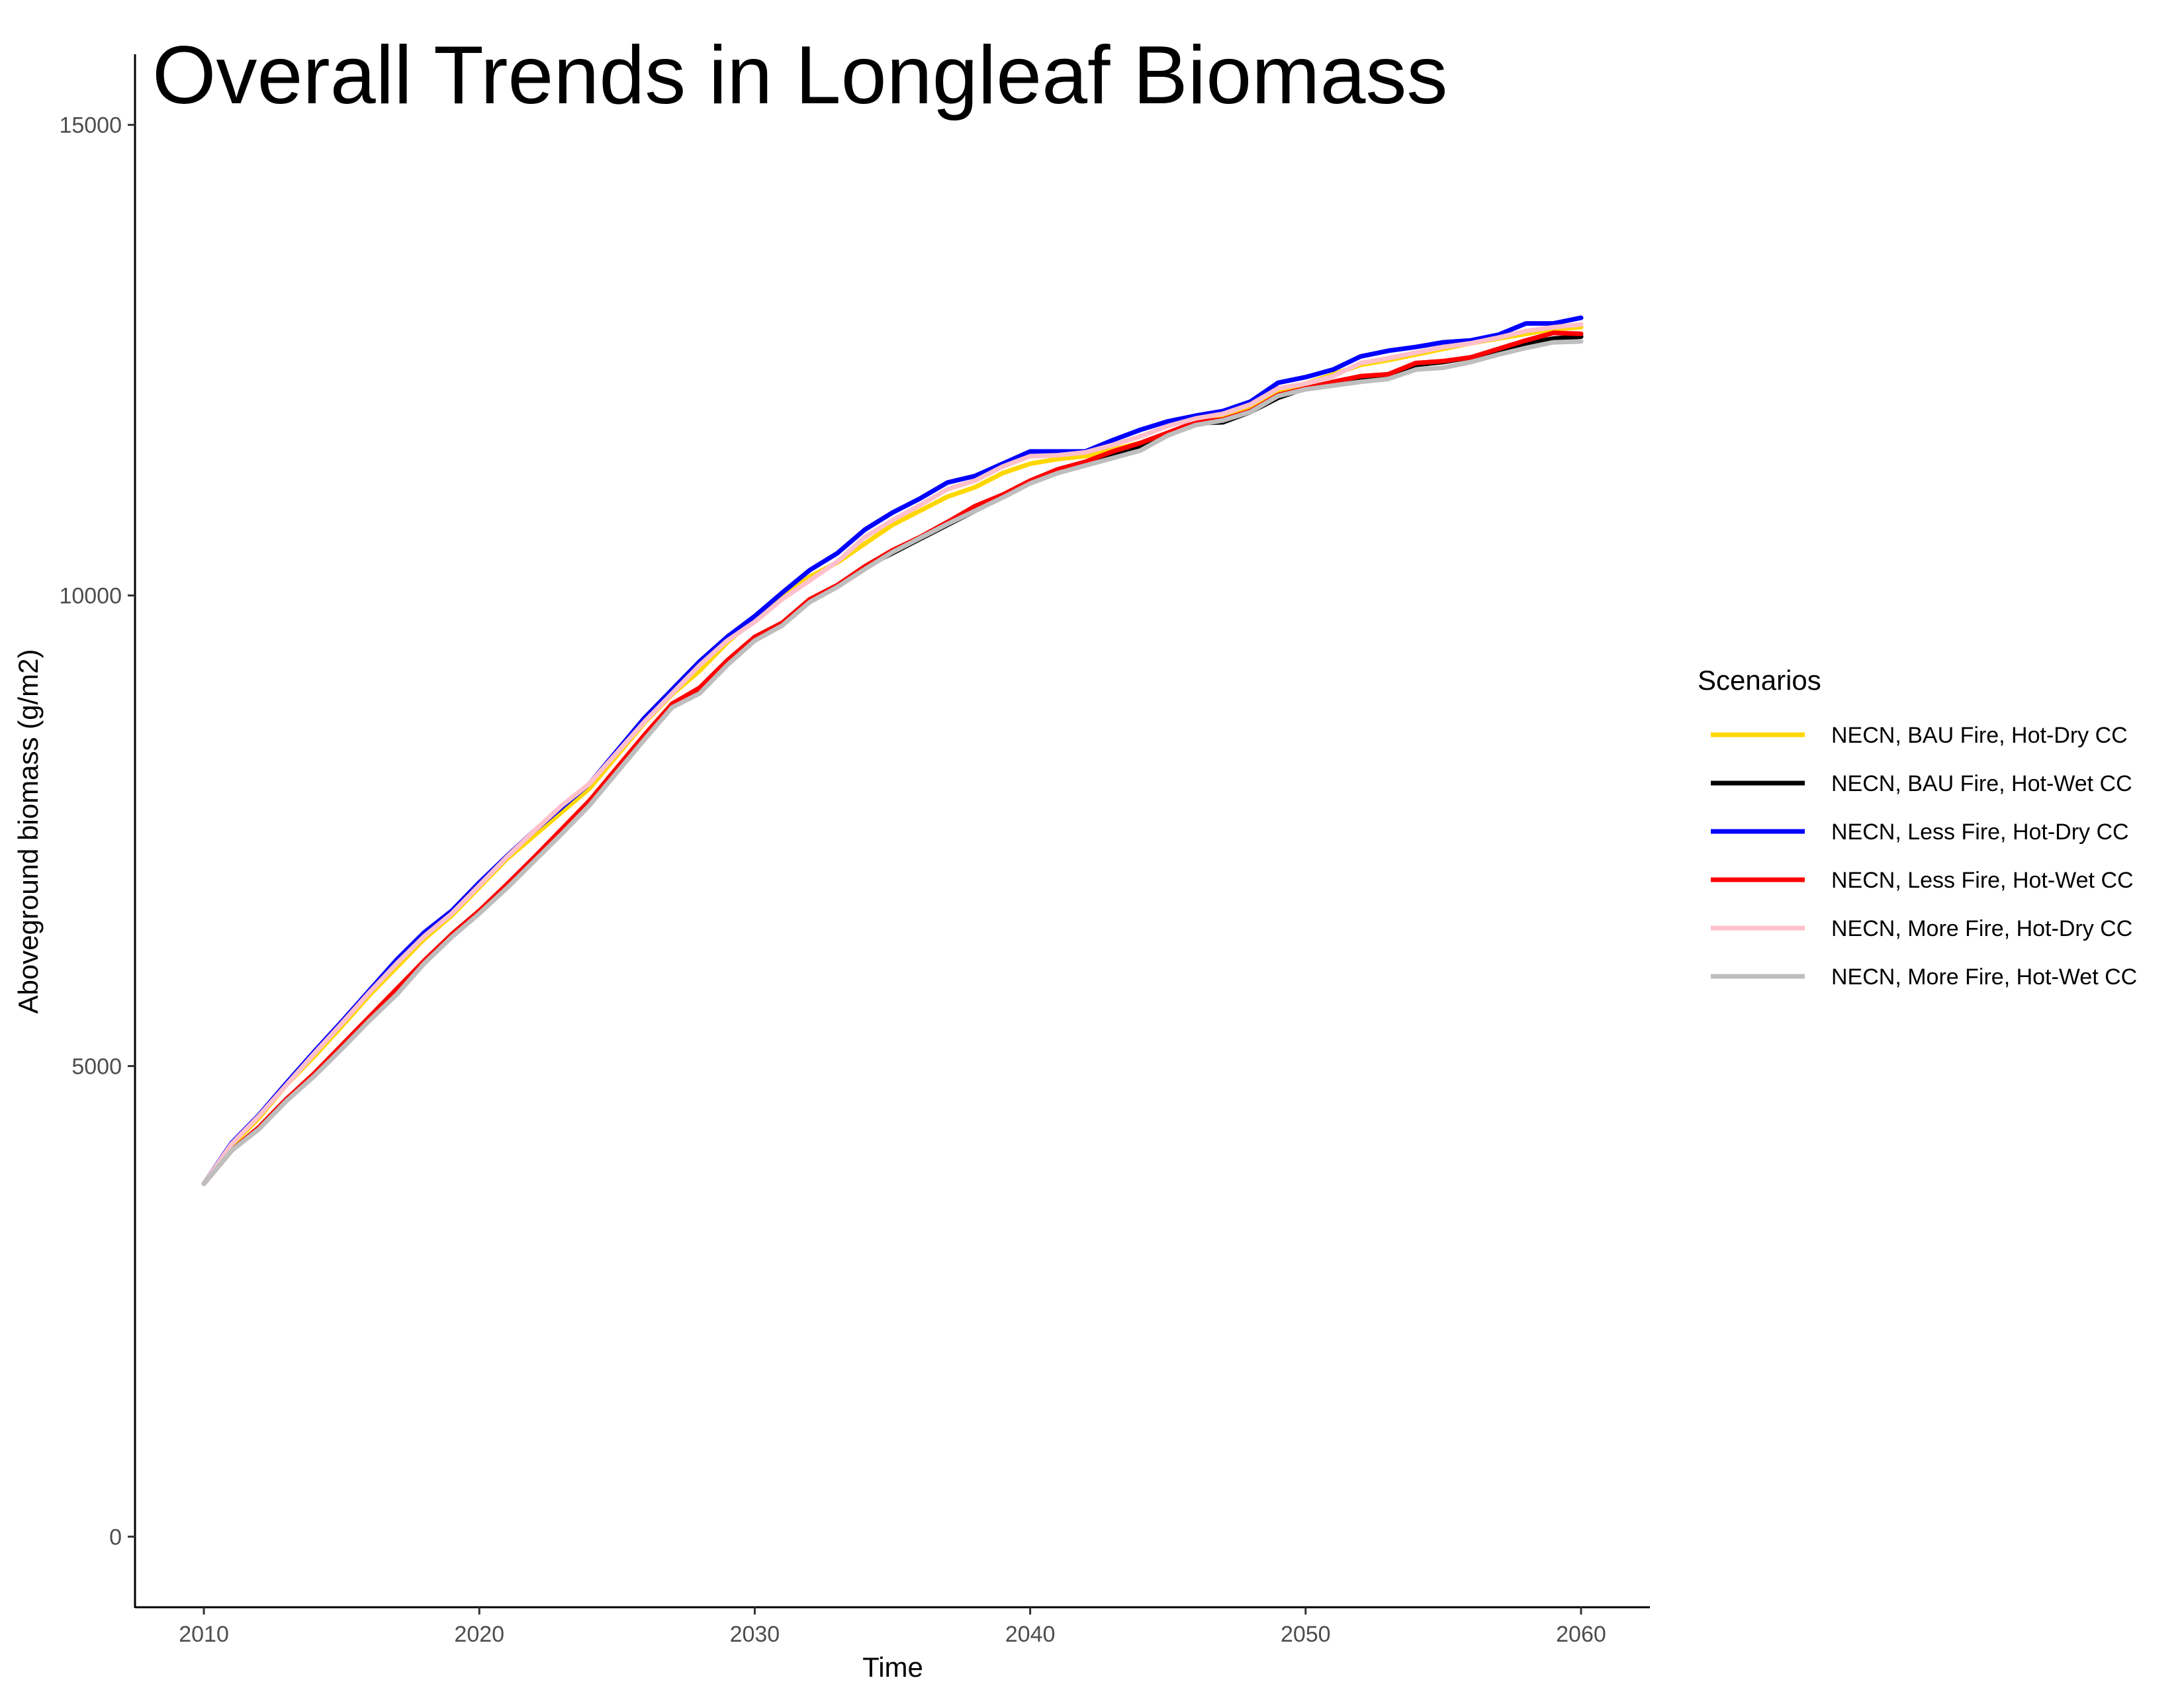 This screenshot has width=2184, height=1688. I want to click on chart-title: Overall Trends in Longleaf Biomass, so click(799, 75).